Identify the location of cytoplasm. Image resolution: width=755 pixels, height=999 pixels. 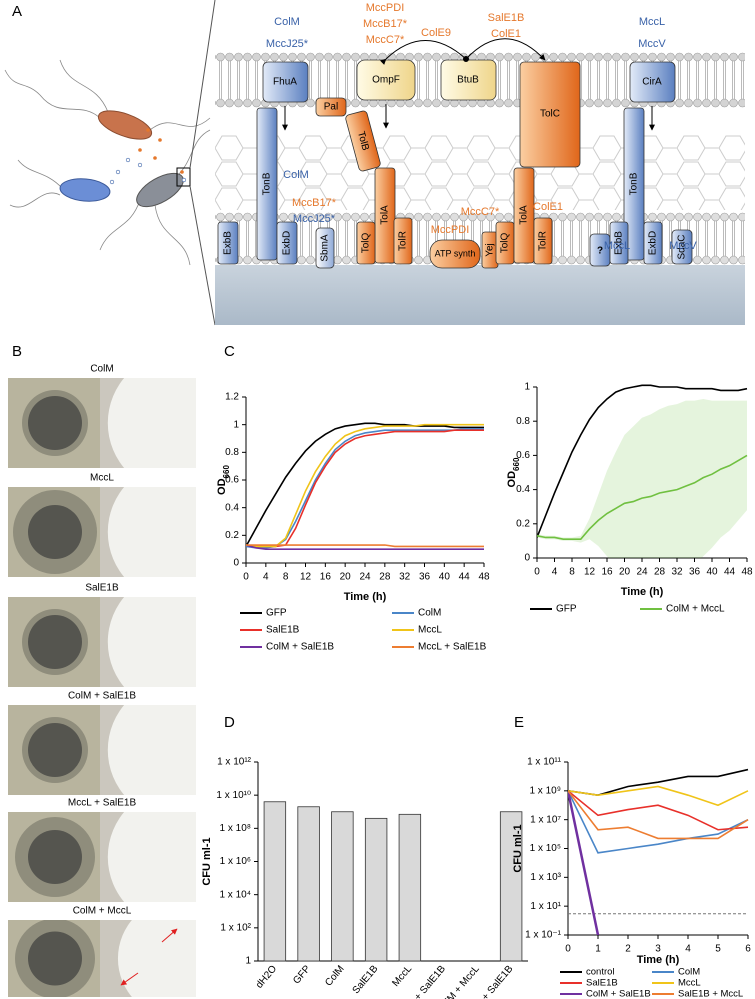
(480, 295).